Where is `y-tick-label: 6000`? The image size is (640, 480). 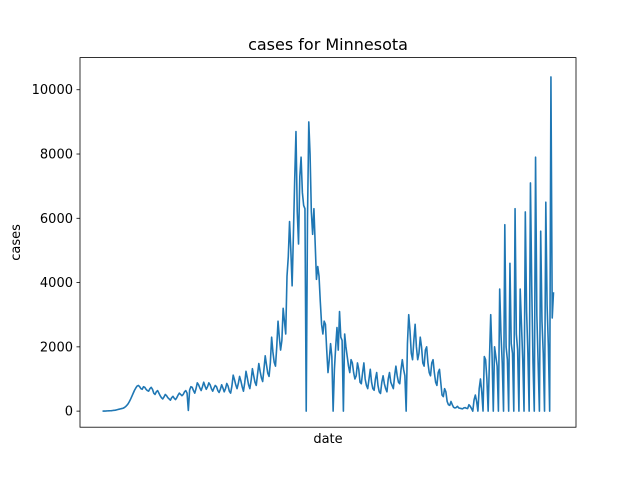
y-tick-label: 6000 is located at coordinates (56, 219).